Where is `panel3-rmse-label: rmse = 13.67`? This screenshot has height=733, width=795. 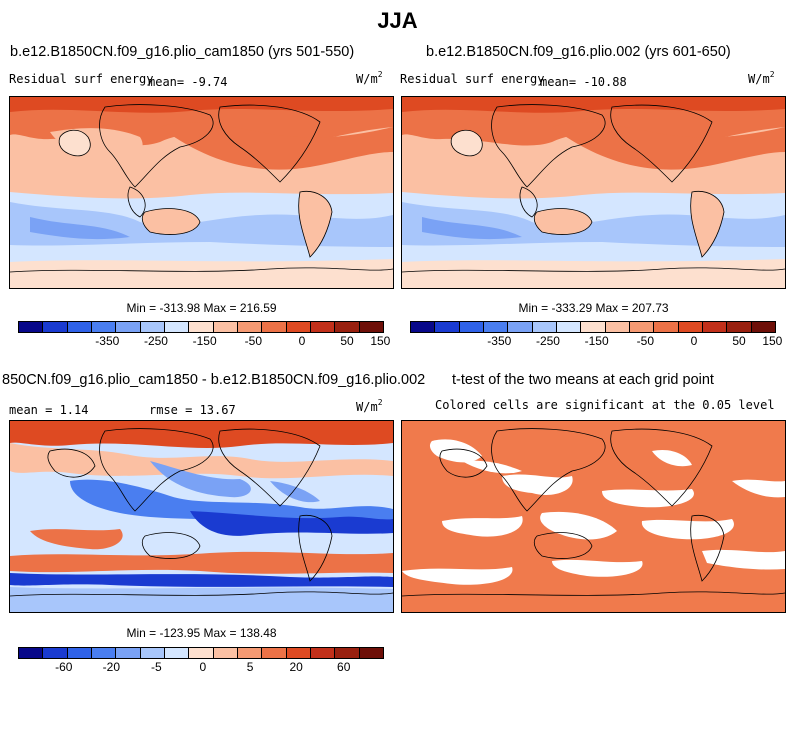
panel3-rmse-label: rmse = 13.67 is located at coordinates (192, 410).